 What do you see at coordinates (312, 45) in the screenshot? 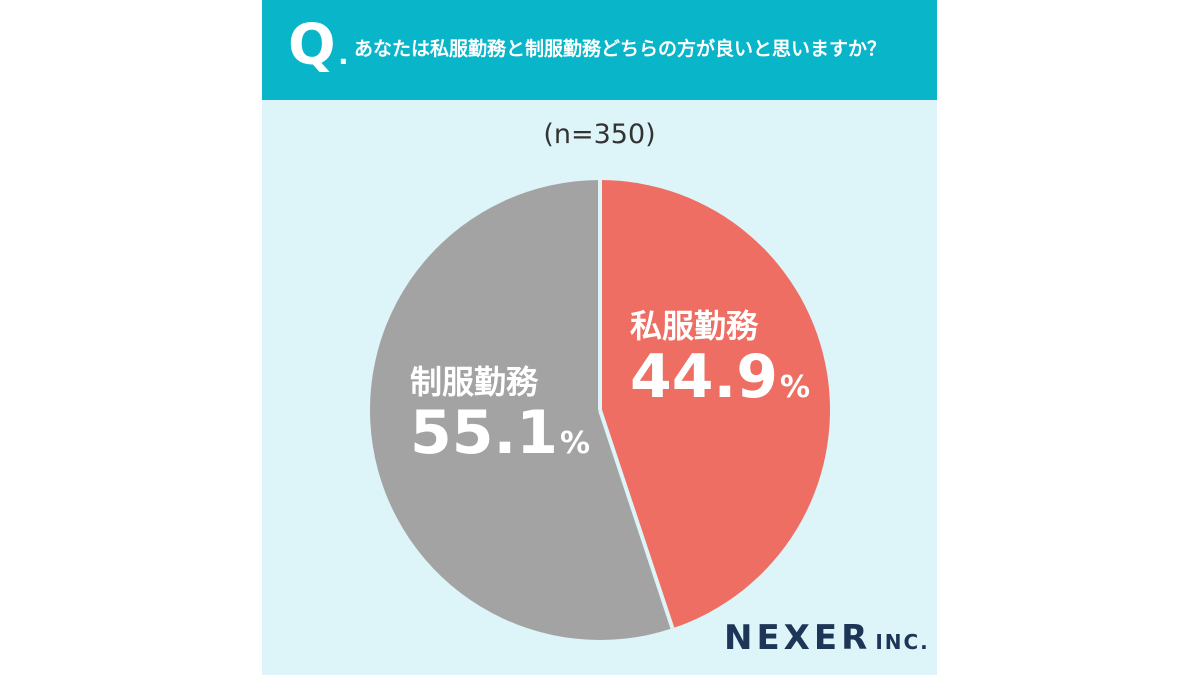
I see `q-letter: Q` at bounding box center [312, 45].